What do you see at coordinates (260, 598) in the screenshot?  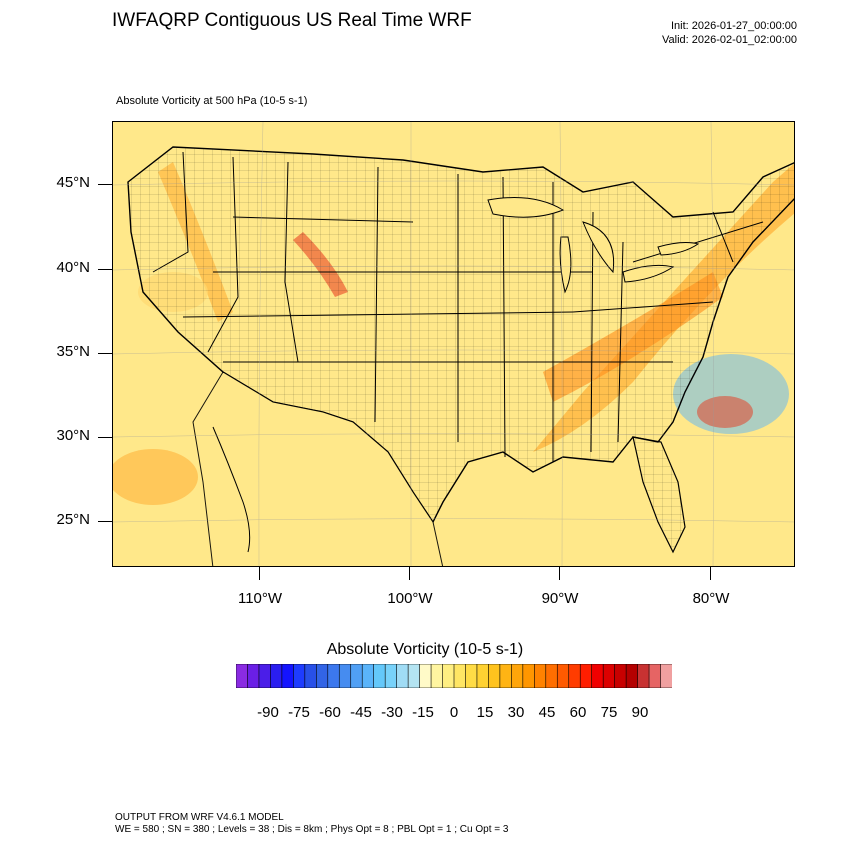 I see `lon-label-110w: 110°W` at bounding box center [260, 598].